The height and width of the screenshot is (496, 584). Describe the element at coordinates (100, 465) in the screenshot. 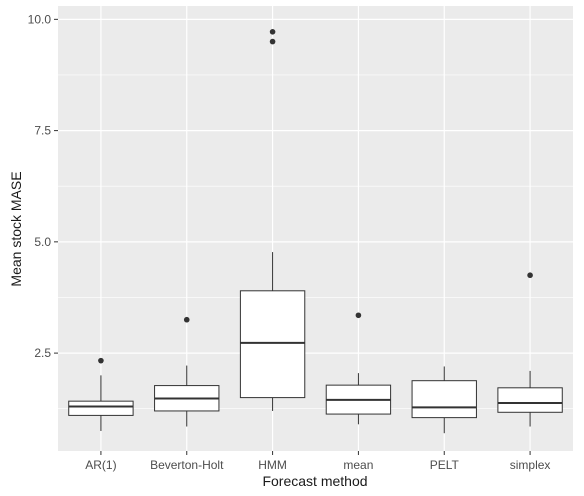

I see `x-tick-label: AR(1)` at that location.